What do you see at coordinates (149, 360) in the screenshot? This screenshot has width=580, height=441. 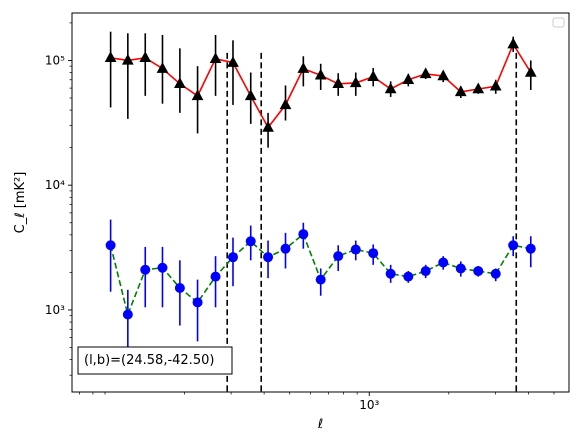 I see `annotation-text: (l,b)=(24.58,-42.50)` at bounding box center [149, 360].